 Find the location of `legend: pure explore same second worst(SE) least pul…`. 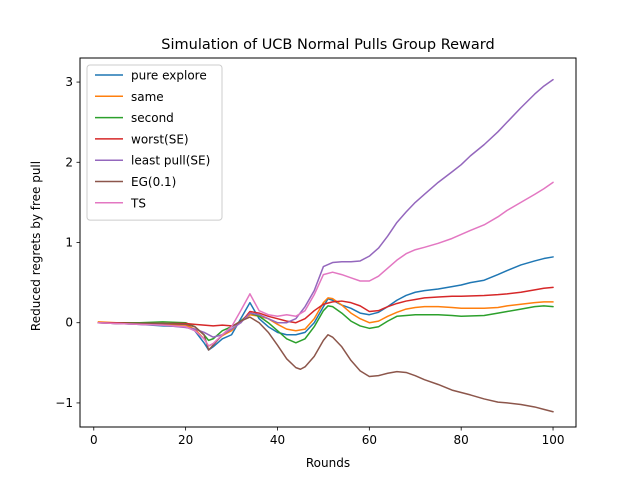

legend: pure explore same second worst(SE) least pul… is located at coordinates (154, 142).